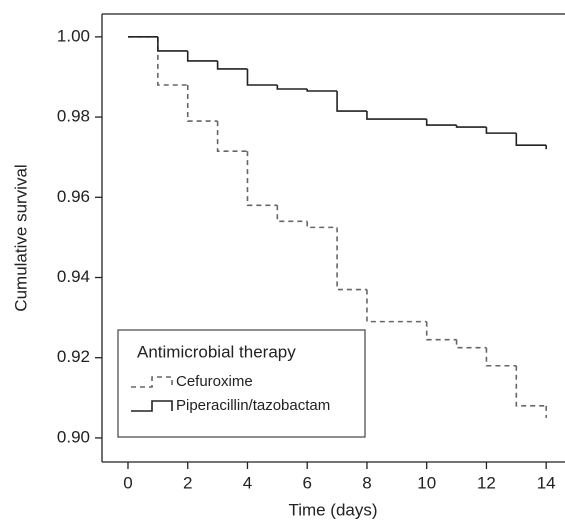 Image resolution: width=565 pixels, height=526 pixels. Describe the element at coordinates (366, 482) in the screenshot. I see `x-tick-label: 8` at that location.